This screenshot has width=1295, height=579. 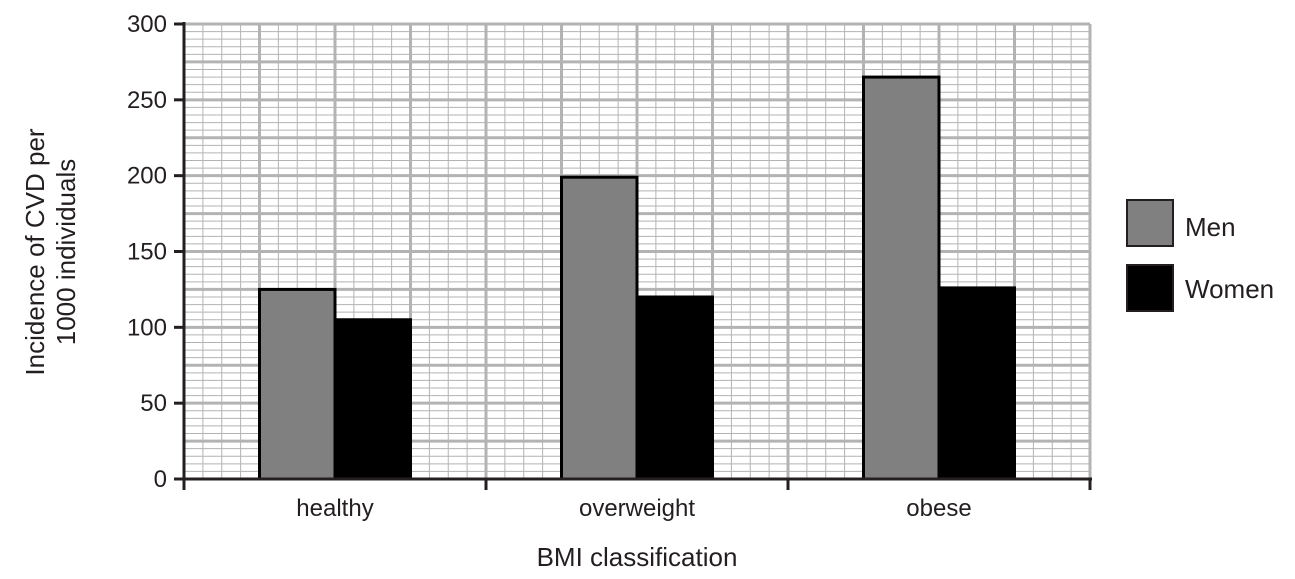 I want to click on legend-label-women: Women, so click(x=1229, y=289).